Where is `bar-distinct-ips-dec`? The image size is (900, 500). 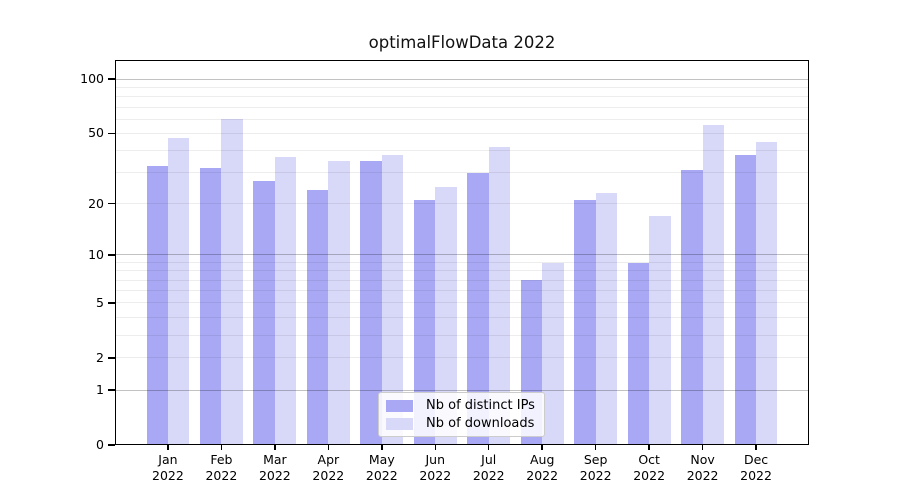
bar-distinct-ips-dec is located at coordinates (745, 299).